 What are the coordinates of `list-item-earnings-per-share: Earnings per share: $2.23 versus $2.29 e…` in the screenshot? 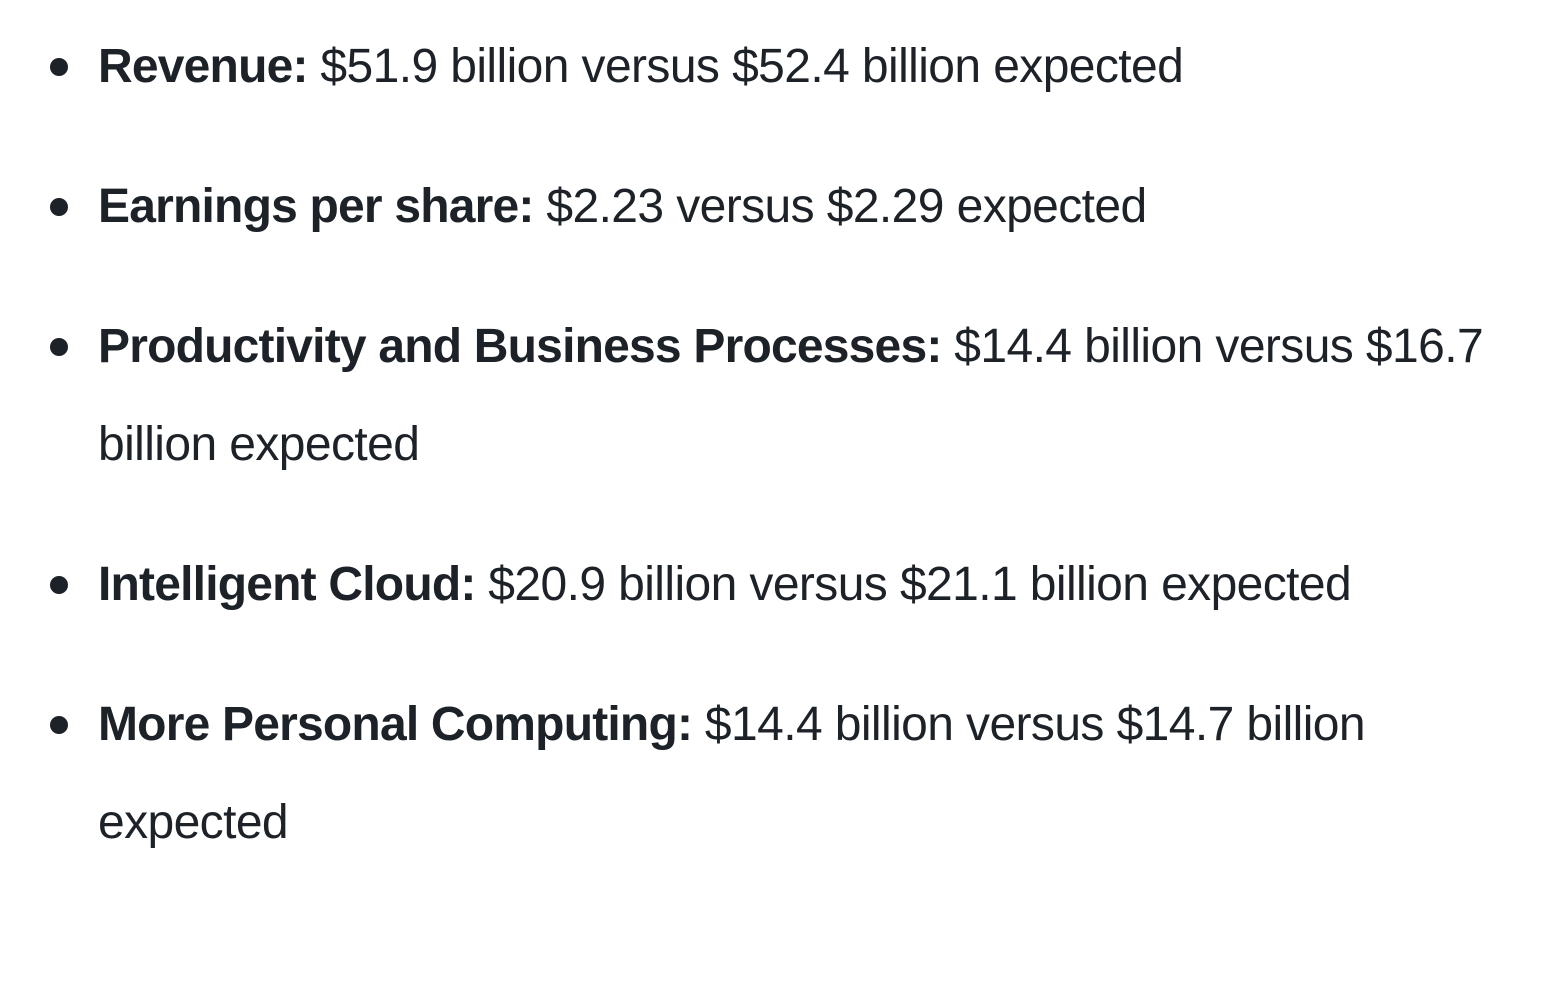 It's located at (771, 207).